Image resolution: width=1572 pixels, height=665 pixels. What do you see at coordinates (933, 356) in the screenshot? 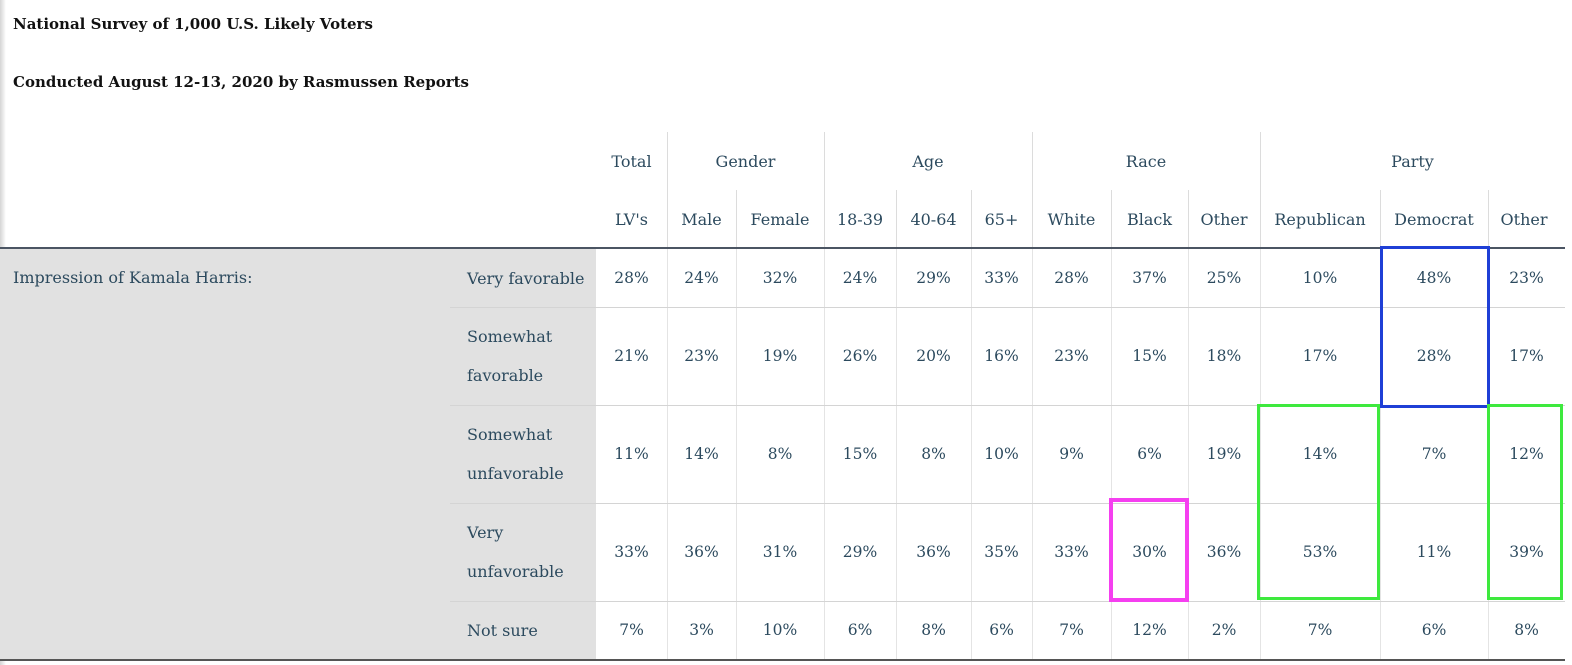
I see `table-cell: 20%` at bounding box center [933, 356].